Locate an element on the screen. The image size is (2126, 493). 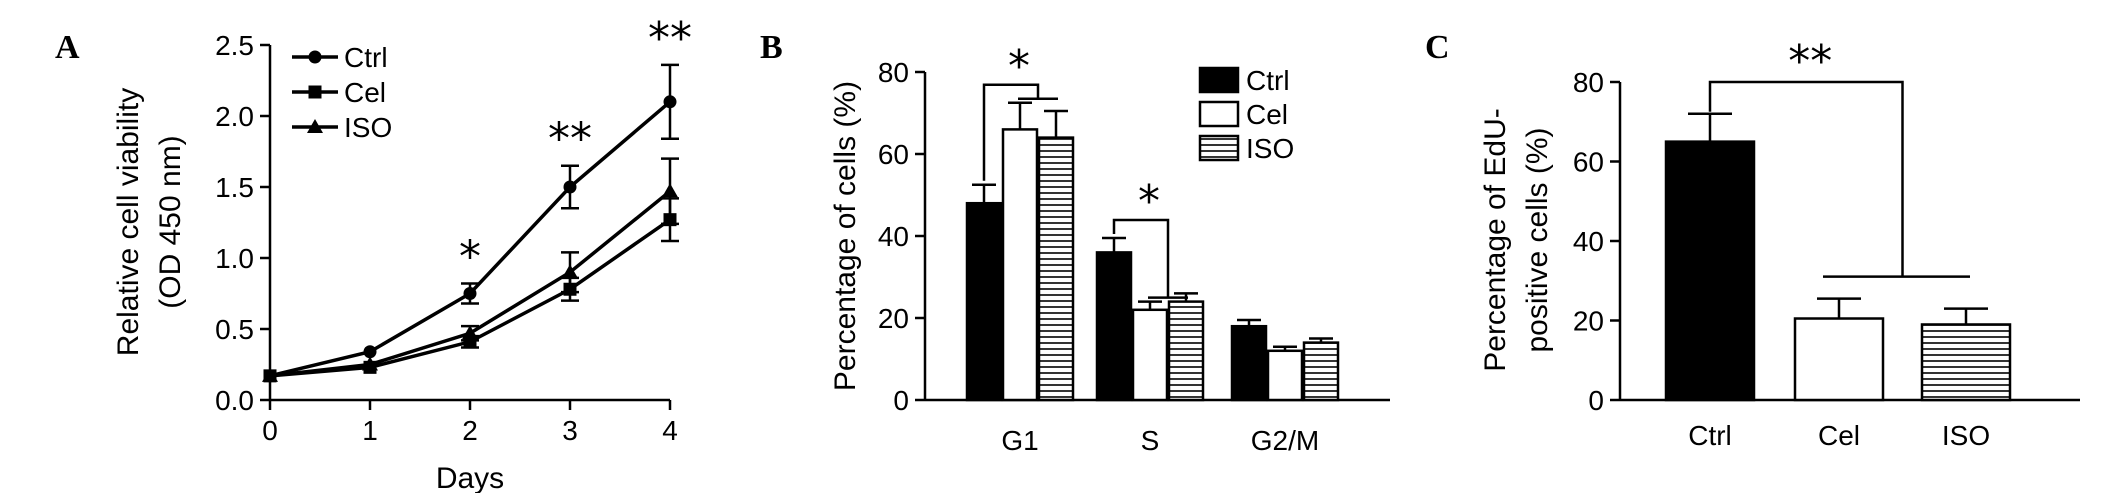
y-tick-label: 1.5 is located at coordinates (234, 187).